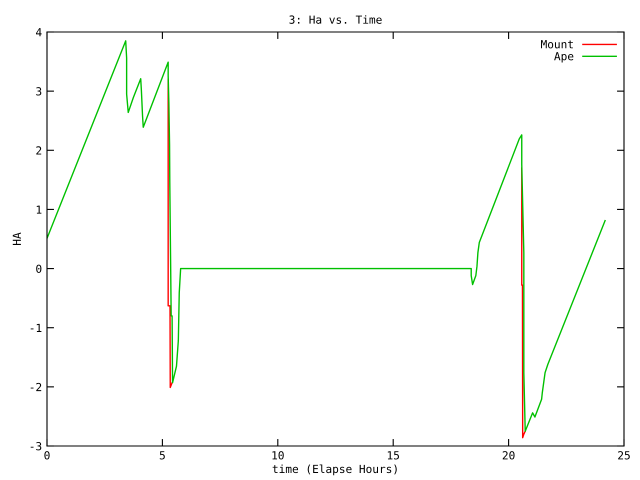  Describe the element at coordinates (39, 268) in the screenshot. I see `y-tick-label: 0` at that location.